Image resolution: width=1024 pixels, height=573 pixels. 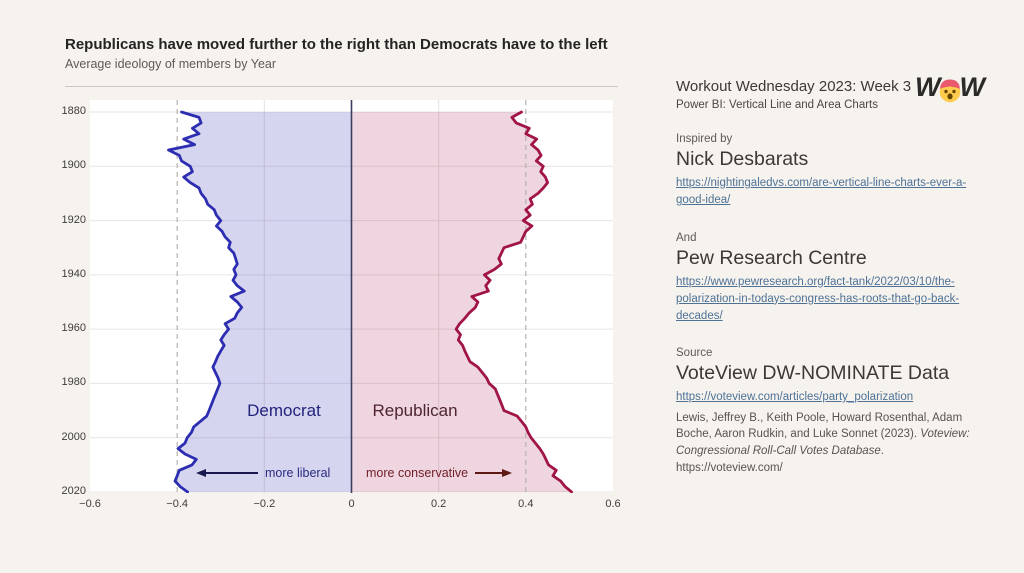 What do you see at coordinates (73, 165) in the screenshot?
I see `y-tick-label: 1900` at bounding box center [73, 165].